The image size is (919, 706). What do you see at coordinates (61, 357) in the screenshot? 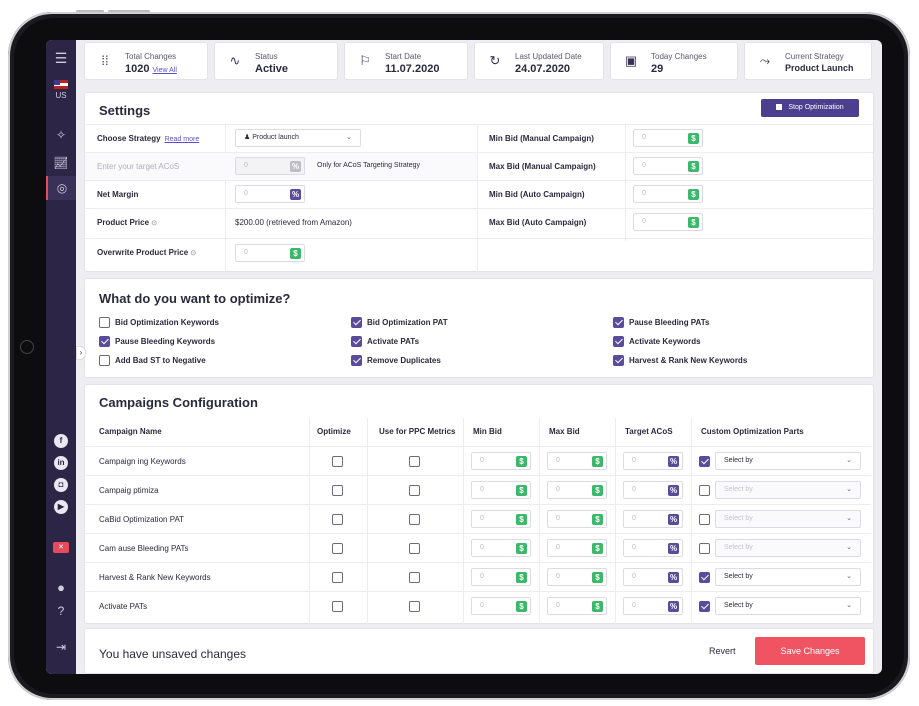
I see `sidebar: ☰ US ✧ 📈︎ ◎ f in ◘ ▶ ✕ ● ? ⇥` at bounding box center [61, 357].